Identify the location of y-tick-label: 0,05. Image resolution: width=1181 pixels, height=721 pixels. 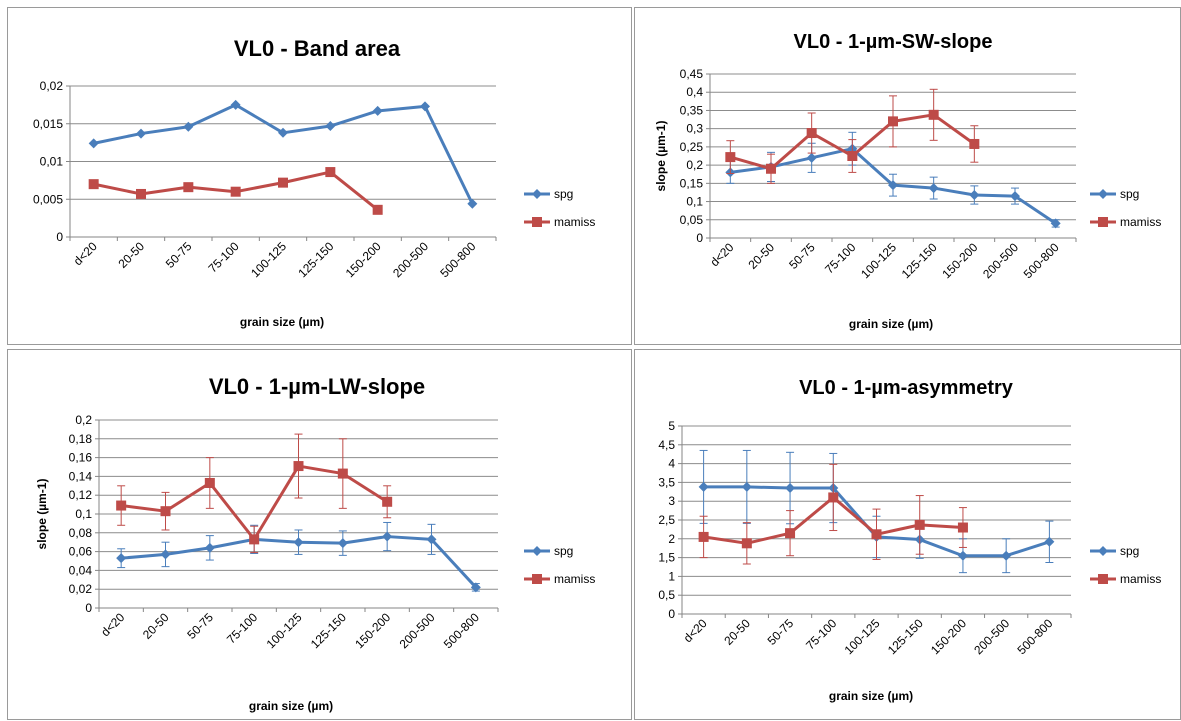
(692, 220).